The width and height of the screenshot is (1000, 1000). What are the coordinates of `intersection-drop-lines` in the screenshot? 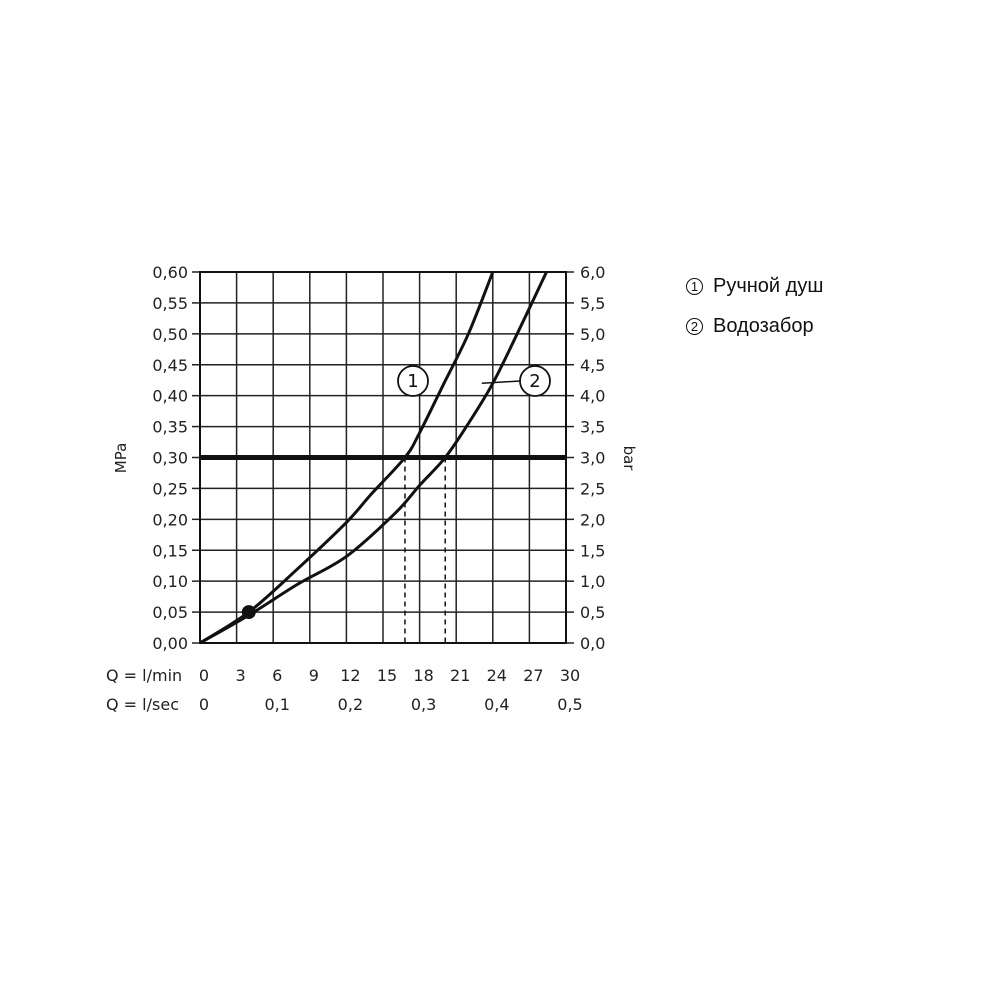 It's located at (425, 550).